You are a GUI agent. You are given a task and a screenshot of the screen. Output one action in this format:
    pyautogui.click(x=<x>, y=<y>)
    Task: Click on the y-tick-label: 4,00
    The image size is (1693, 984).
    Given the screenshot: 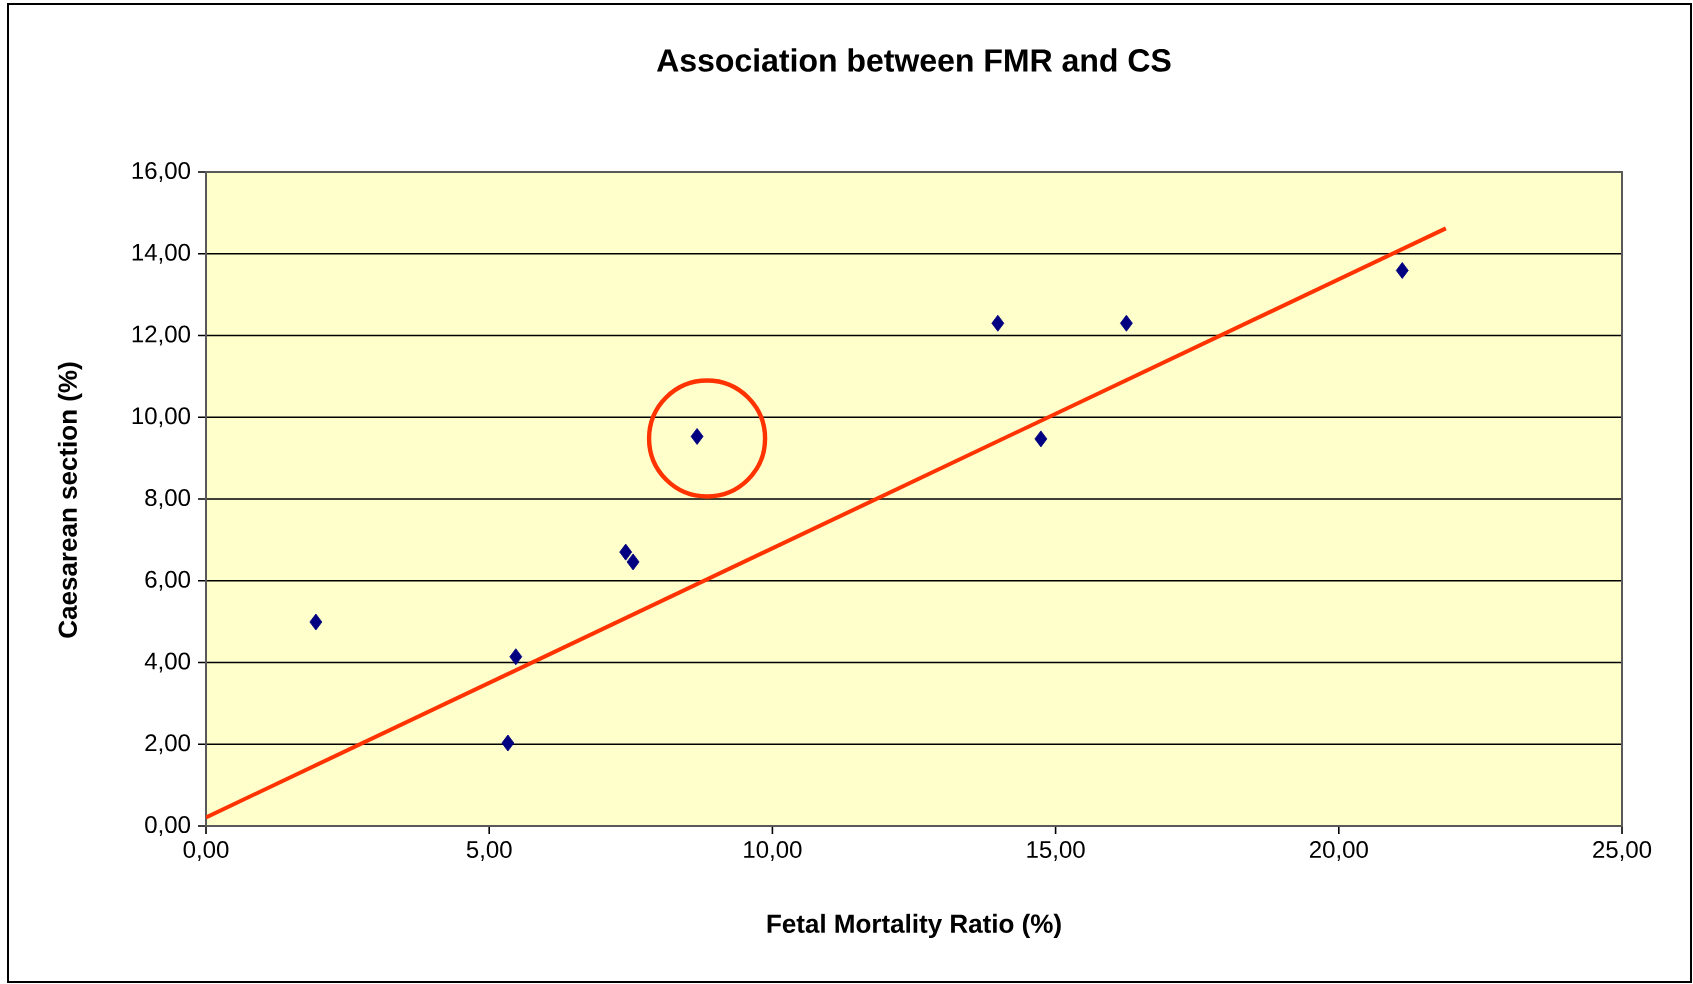 What is the action you would take?
    pyautogui.click(x=167, y=662)
    